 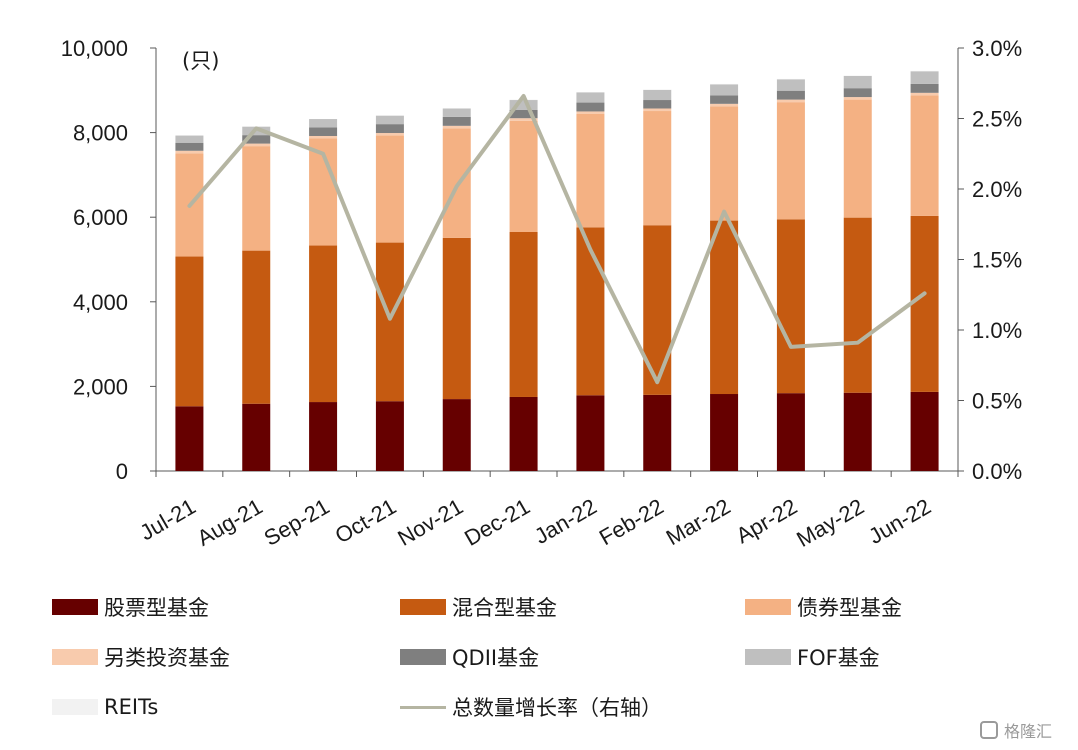 What do you see at coordinates (849, 608) in the screenshot?
I see `legend-label: 债券型基金` at bounding box center [849, 608].